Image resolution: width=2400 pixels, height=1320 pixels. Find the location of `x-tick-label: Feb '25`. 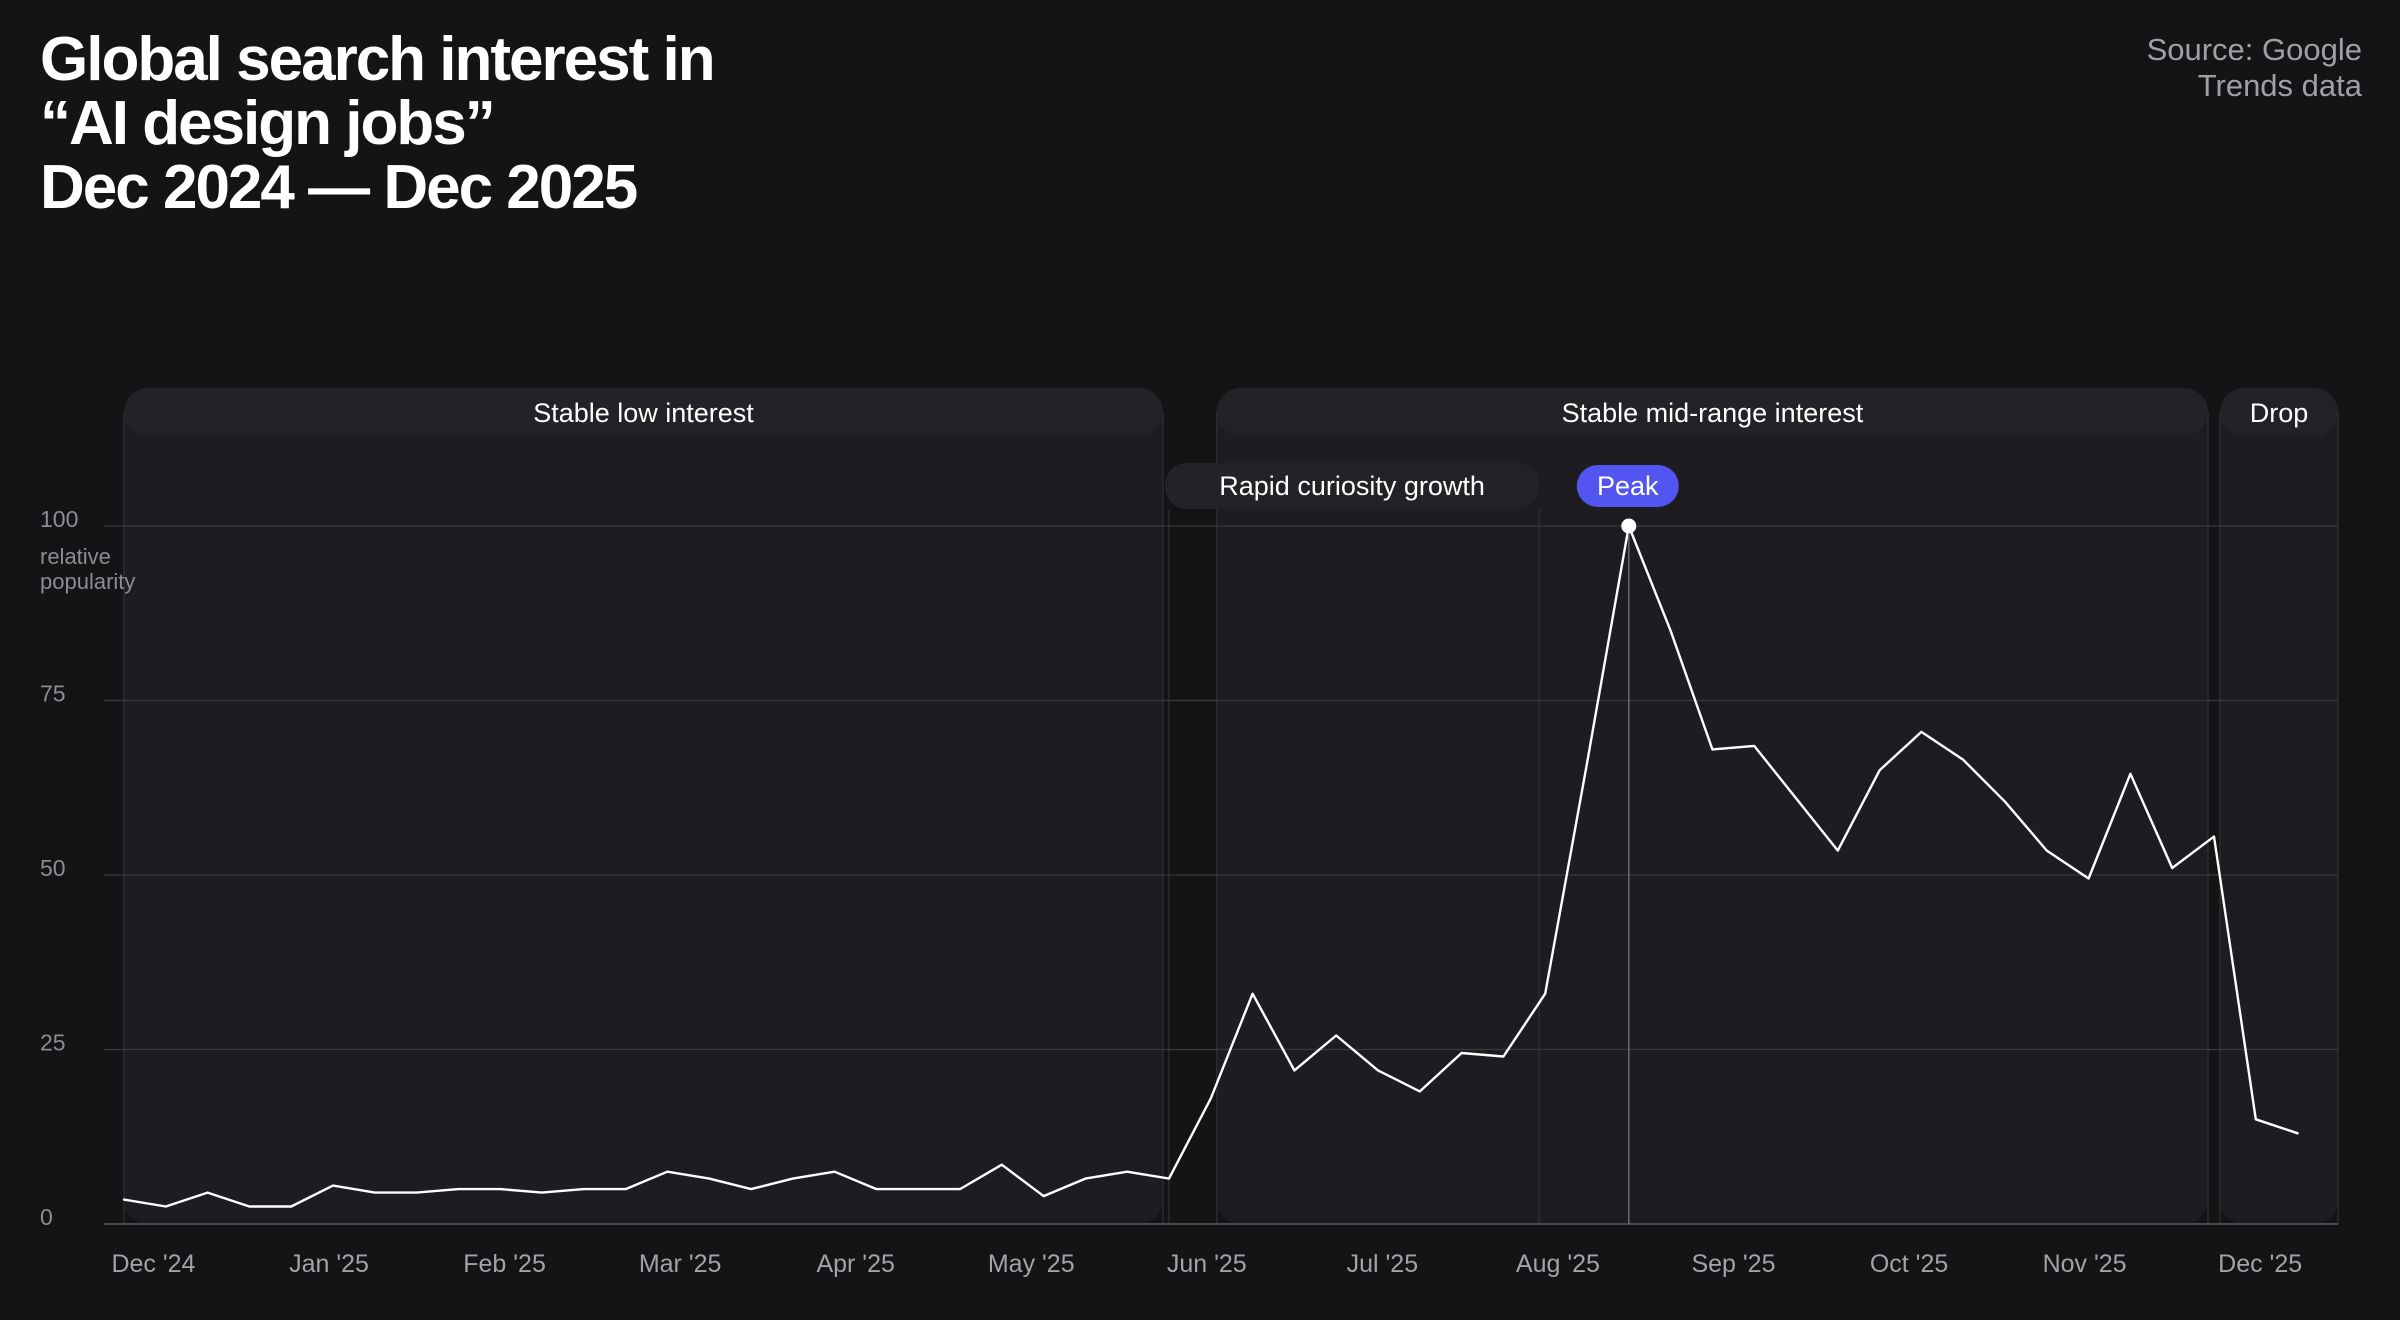

x-tick-label: Feb '25 is located at coordinates (504, 1264).